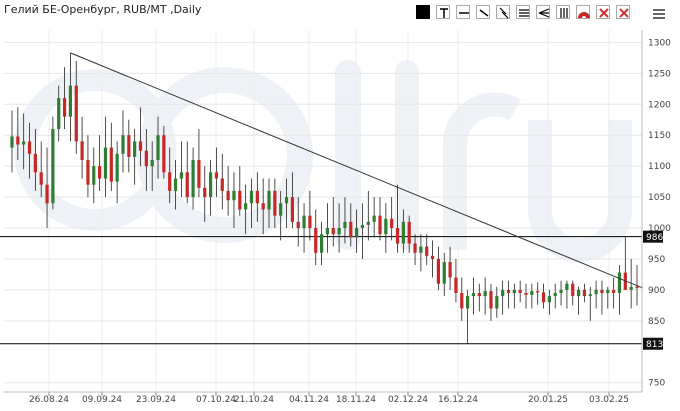  What do you see at coordinates (423, 12) in the screenshot?
I see `color-swatch-tool` at bounding box center [423, 12].